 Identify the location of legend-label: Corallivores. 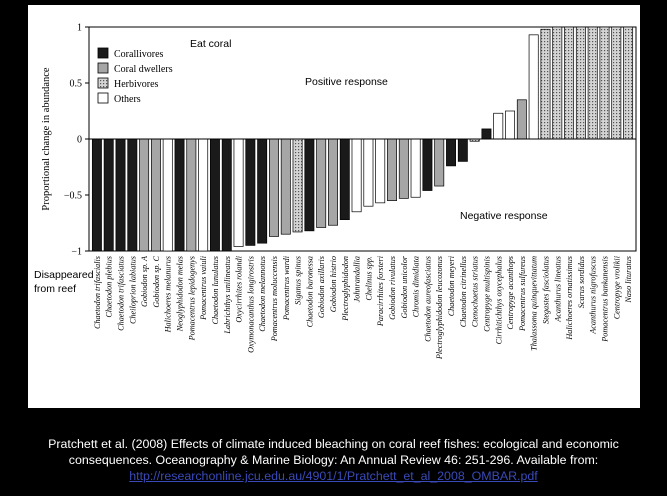
(139, 54).